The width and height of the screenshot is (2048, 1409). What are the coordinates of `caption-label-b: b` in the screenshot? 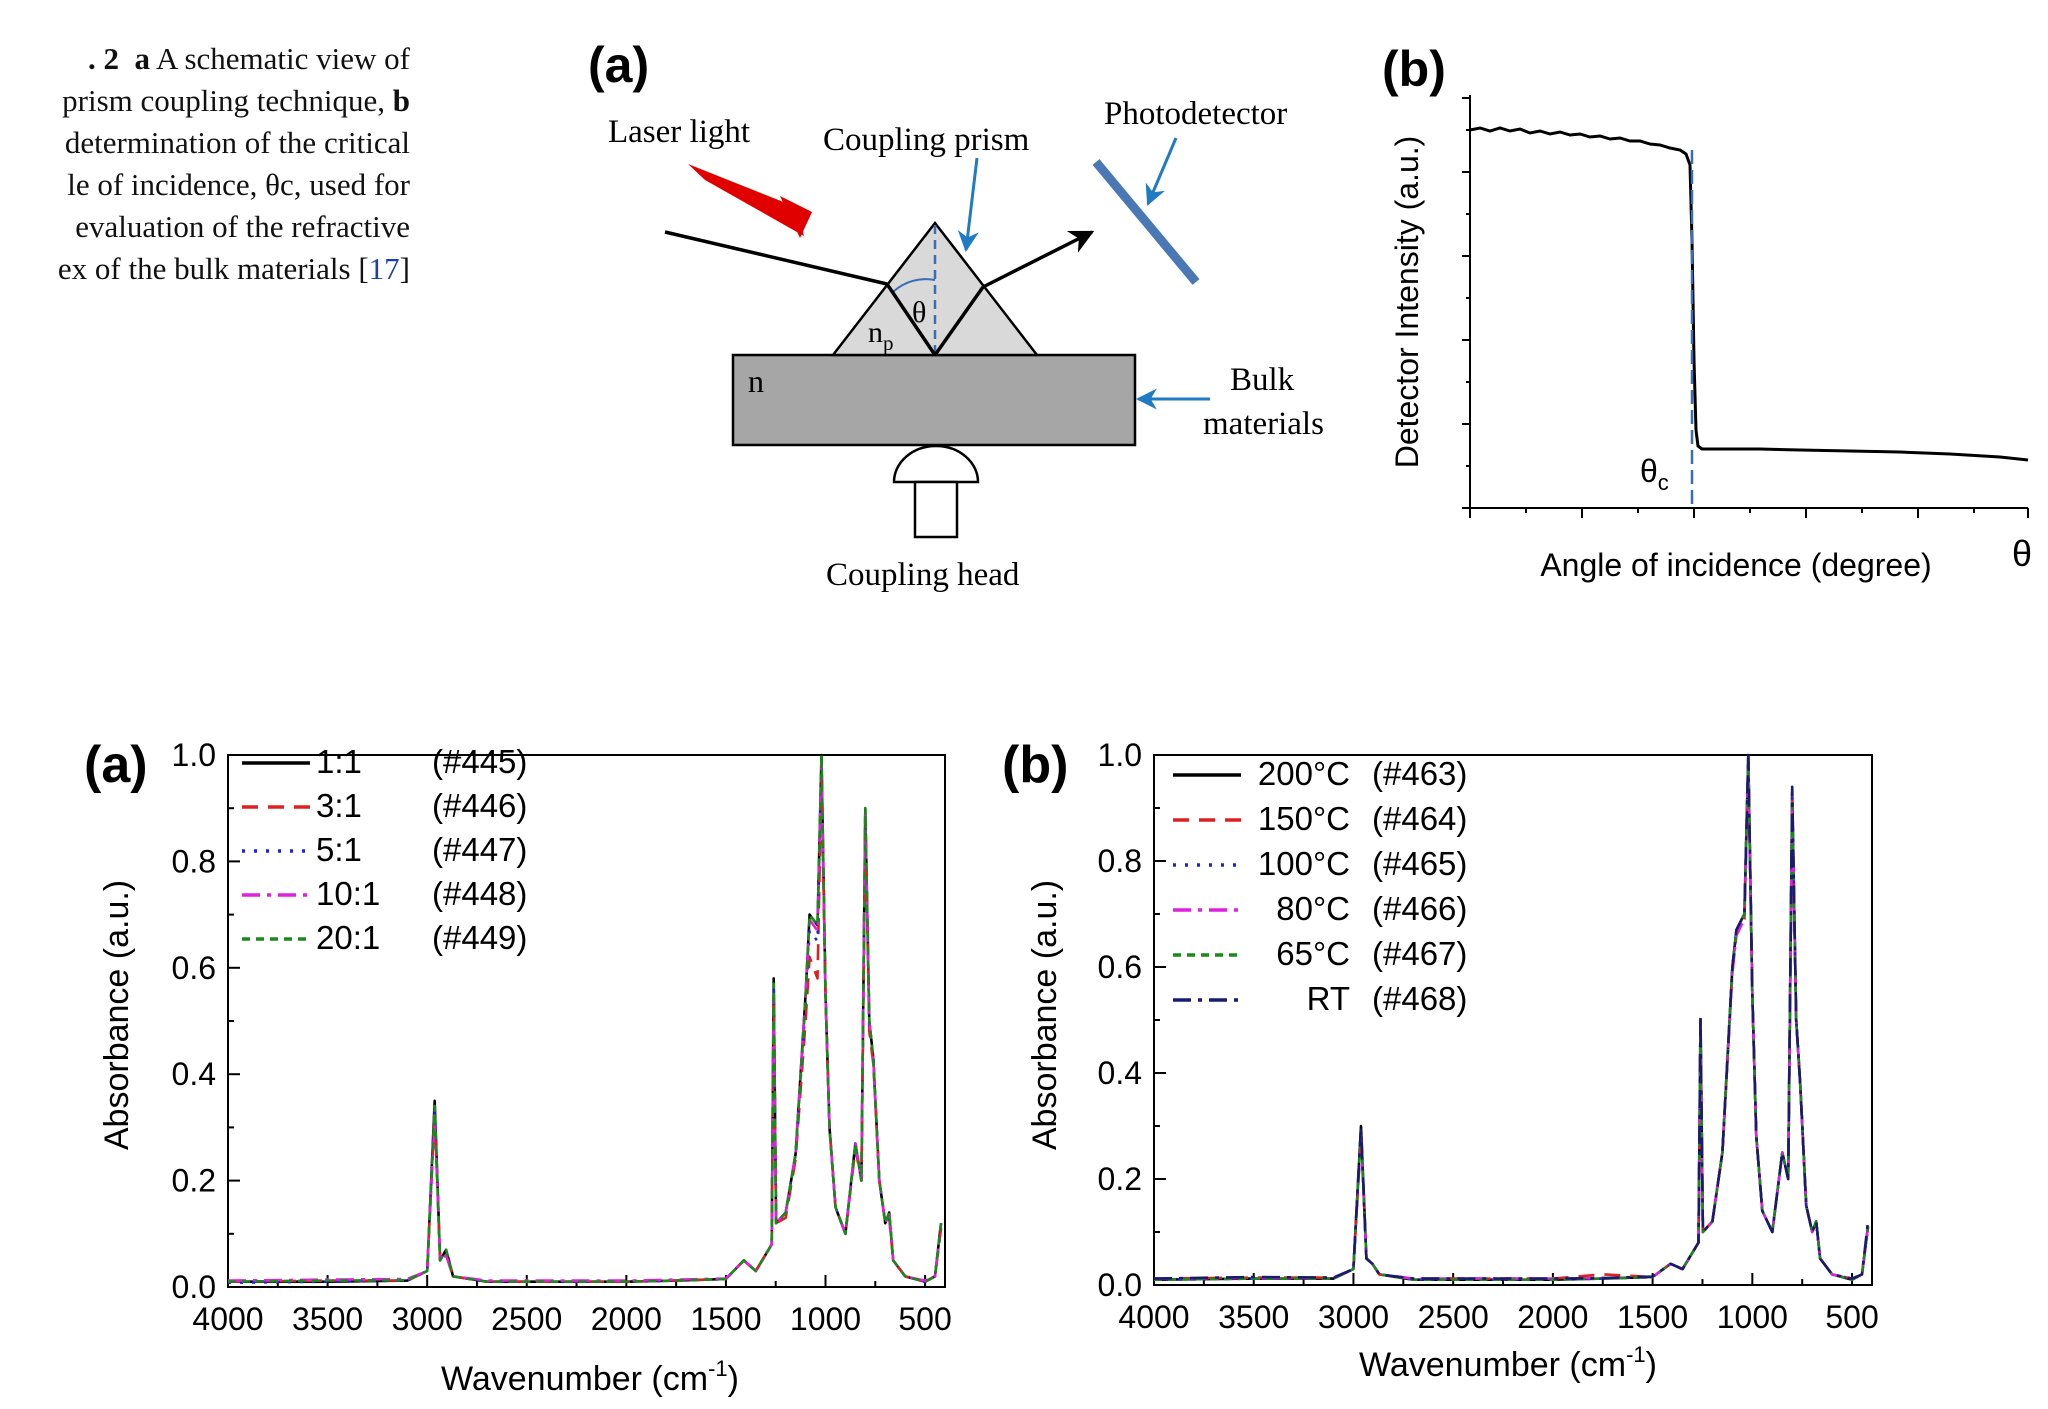 It's located at (401, 100).